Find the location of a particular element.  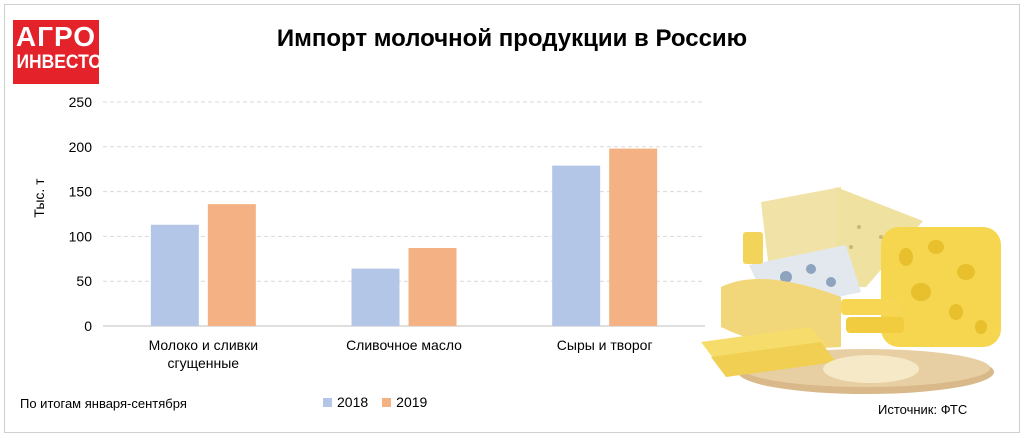

cheese-platter-photo is located at coordinates (851, 290).